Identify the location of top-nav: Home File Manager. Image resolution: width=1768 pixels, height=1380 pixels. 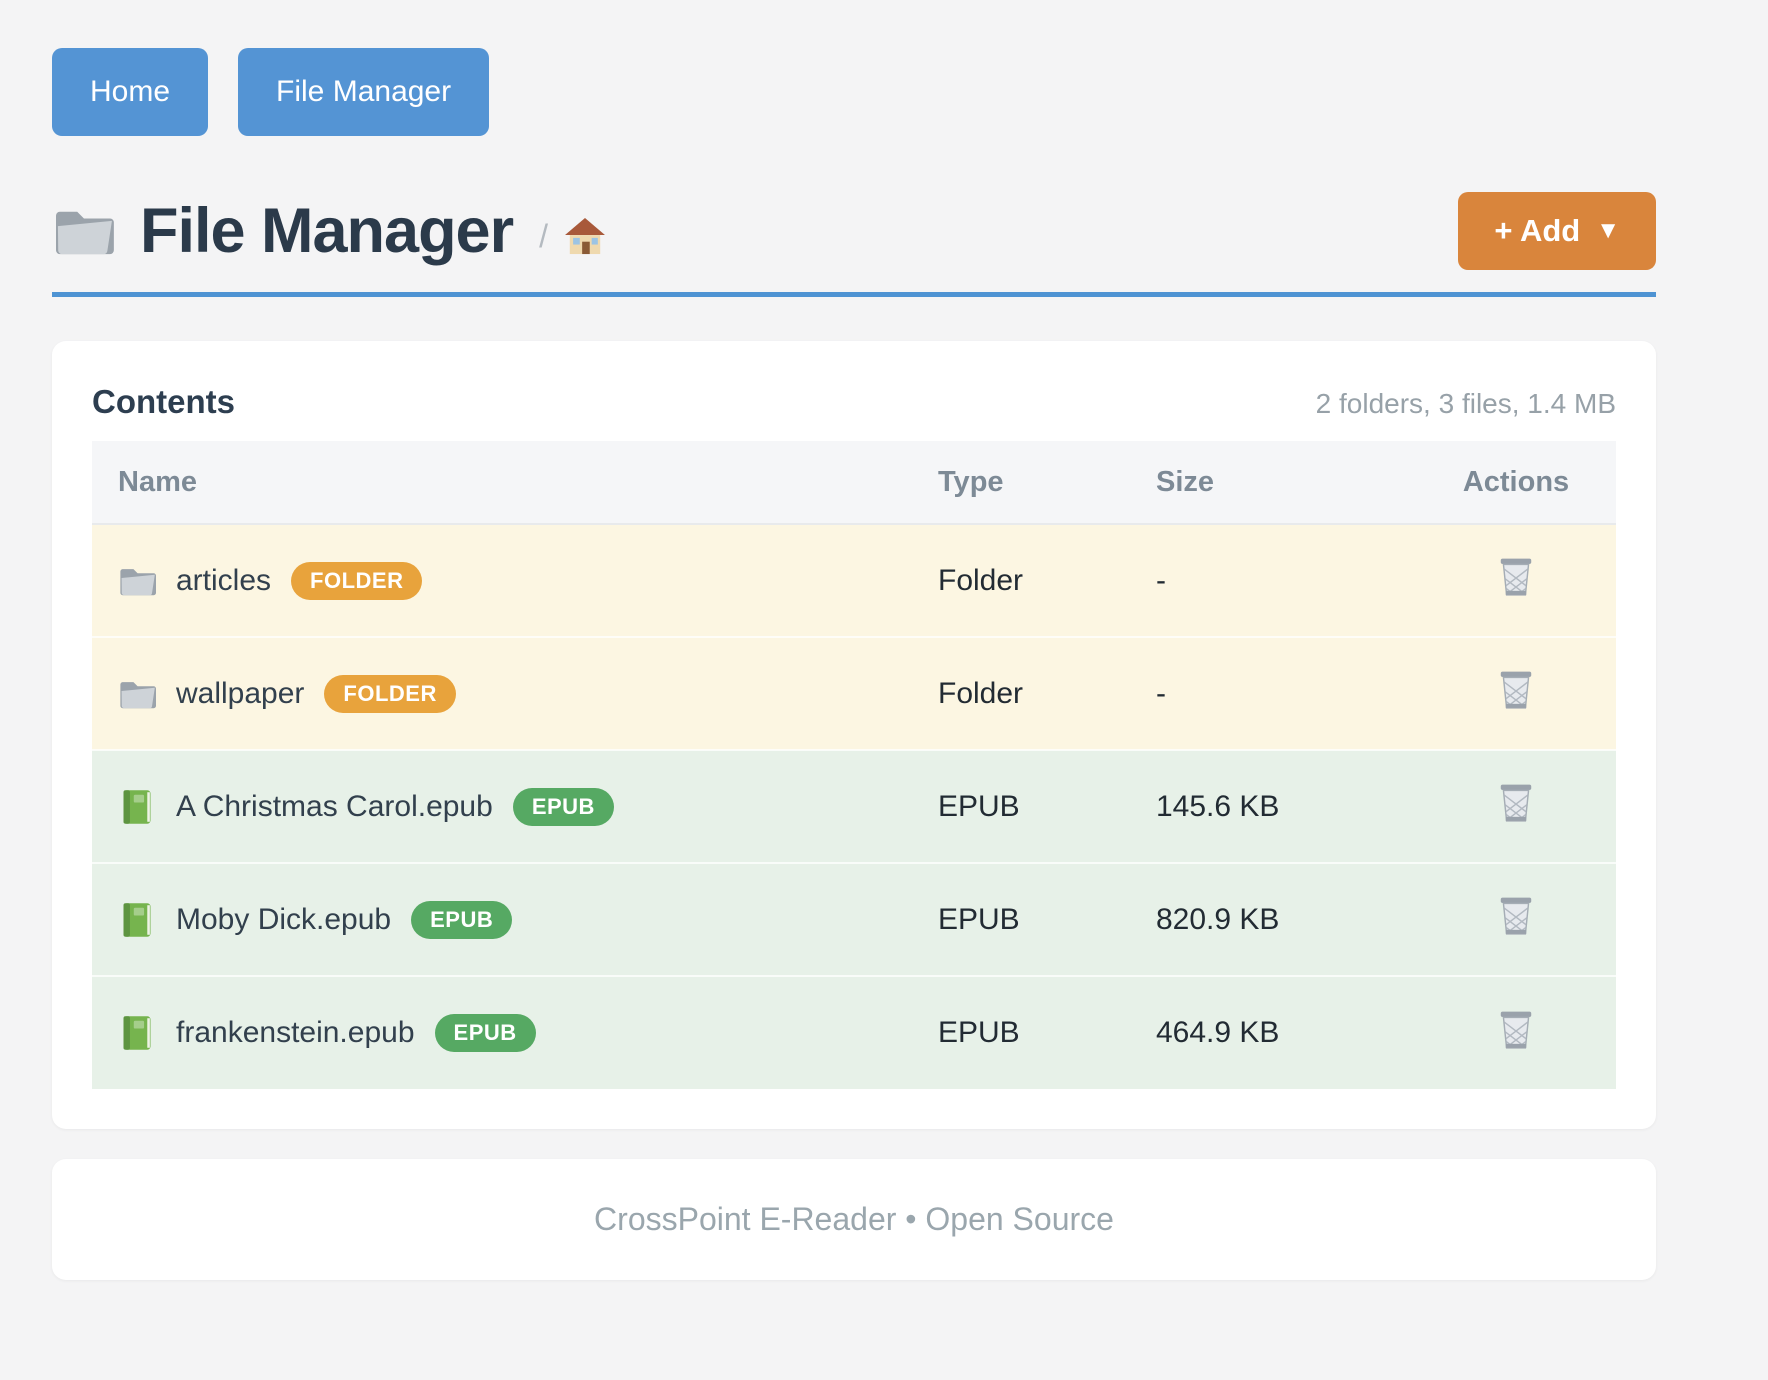
(854, 92).